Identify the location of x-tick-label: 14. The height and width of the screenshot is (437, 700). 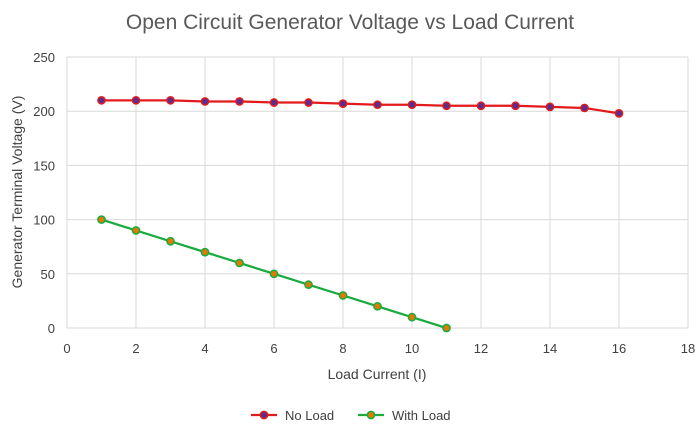
(550, 348).